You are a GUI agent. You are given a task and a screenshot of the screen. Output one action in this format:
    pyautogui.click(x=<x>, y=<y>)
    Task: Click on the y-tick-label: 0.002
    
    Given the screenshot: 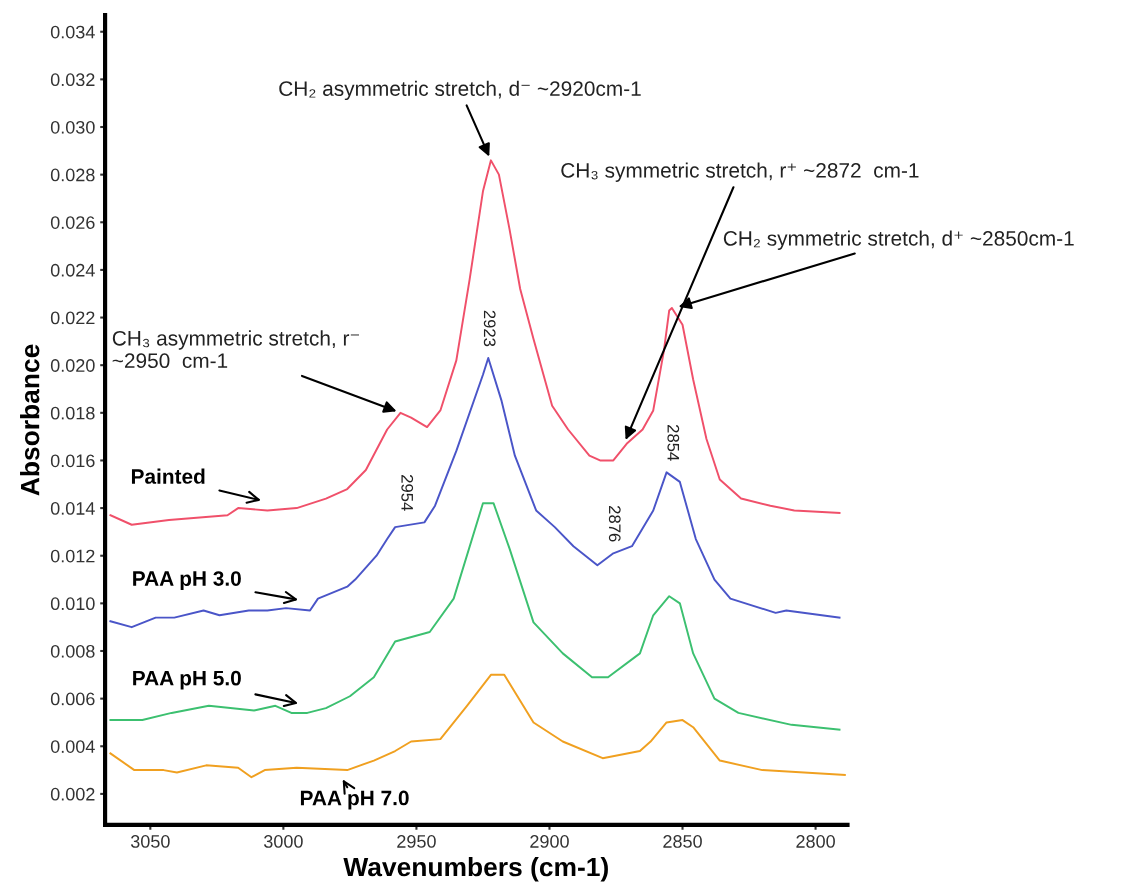 What is the action you would take?
    pyautogui.click(x=72, y=794)
    